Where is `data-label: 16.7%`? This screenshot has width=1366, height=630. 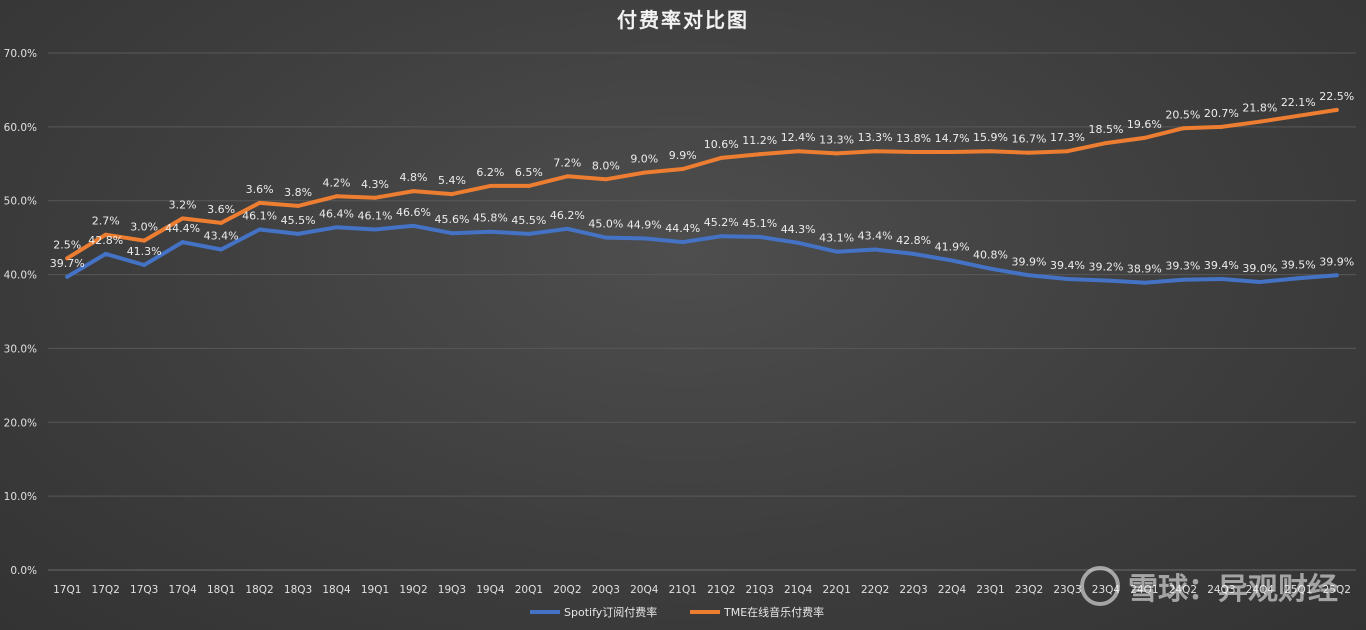 data-label: 16.7% is located at coordinates (1029, 139).